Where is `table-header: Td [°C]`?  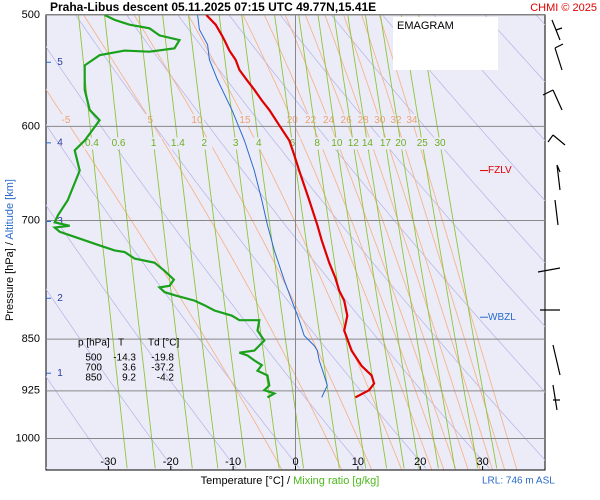 table-header: Td [°C] is located at coordinates (163, 343).